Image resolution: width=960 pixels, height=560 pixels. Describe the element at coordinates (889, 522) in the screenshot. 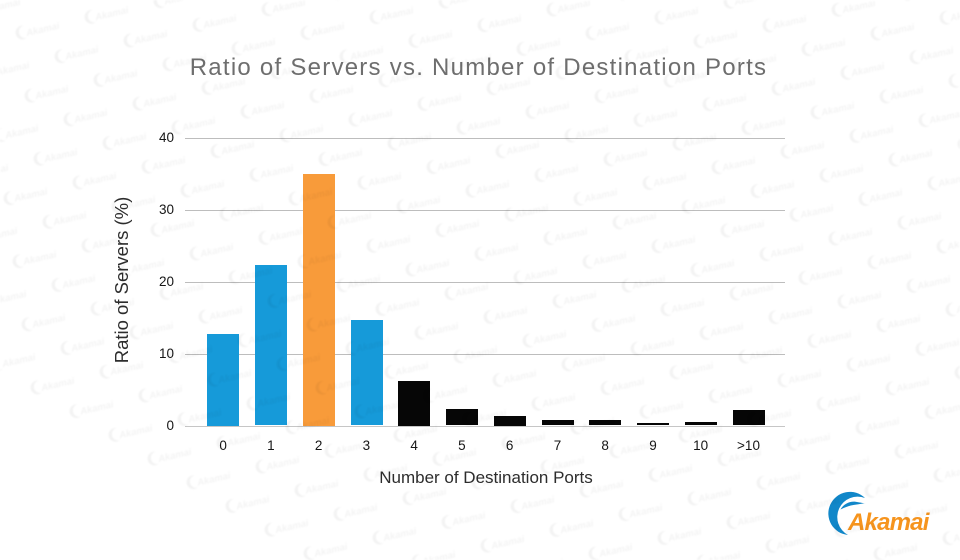

I see `svg-text: Akamai` at that location.